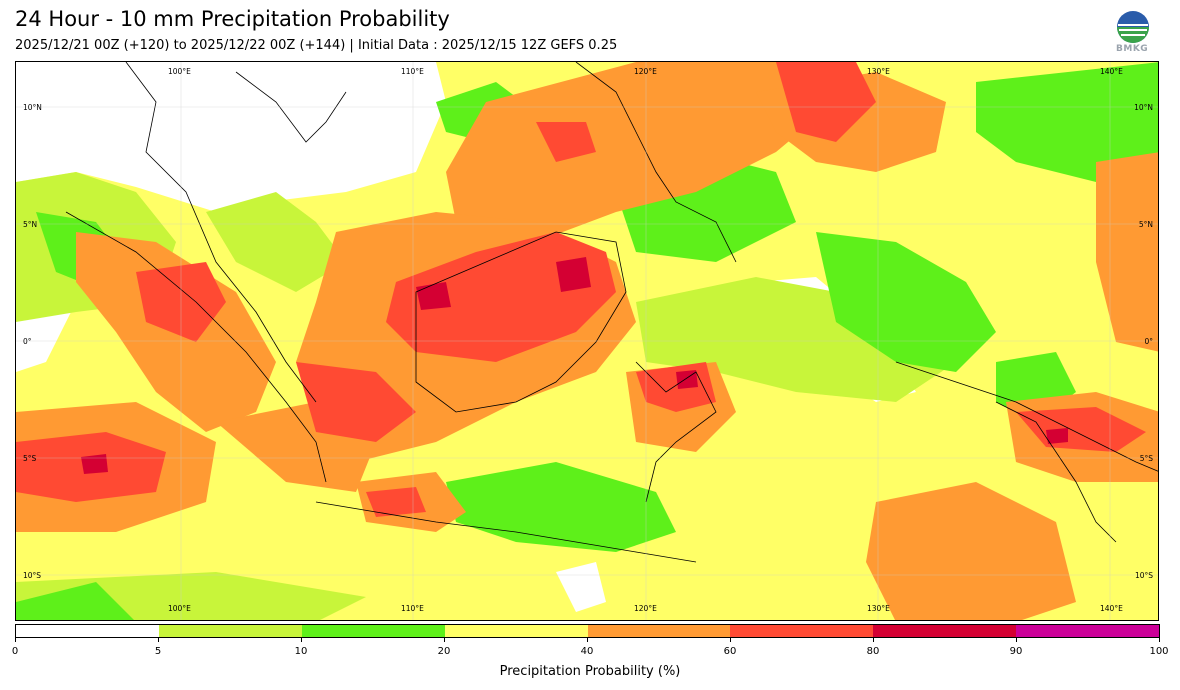 The height and width of the screenshot is (690, 1180). What do you see at coordinates (1143, 575) in the screenshot?
I see `lat-label-right: 10°S` at bounding box center [1143, 575].